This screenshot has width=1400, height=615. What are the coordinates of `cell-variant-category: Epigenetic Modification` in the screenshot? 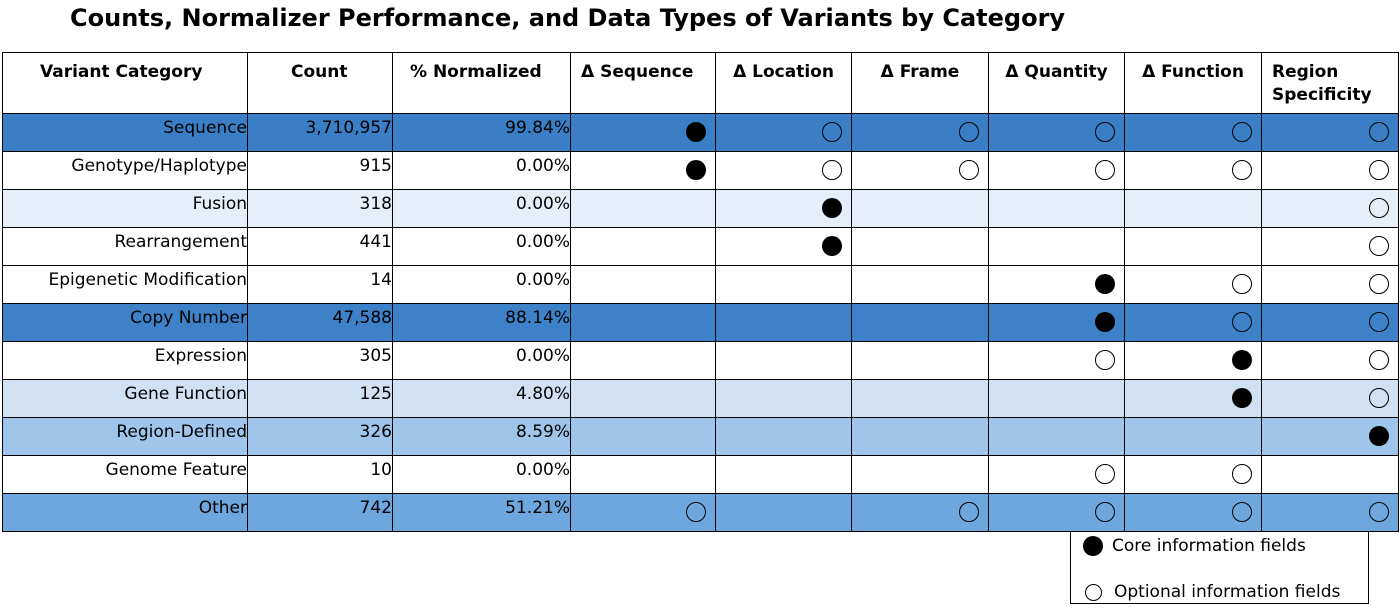 It's located at (125, 284).